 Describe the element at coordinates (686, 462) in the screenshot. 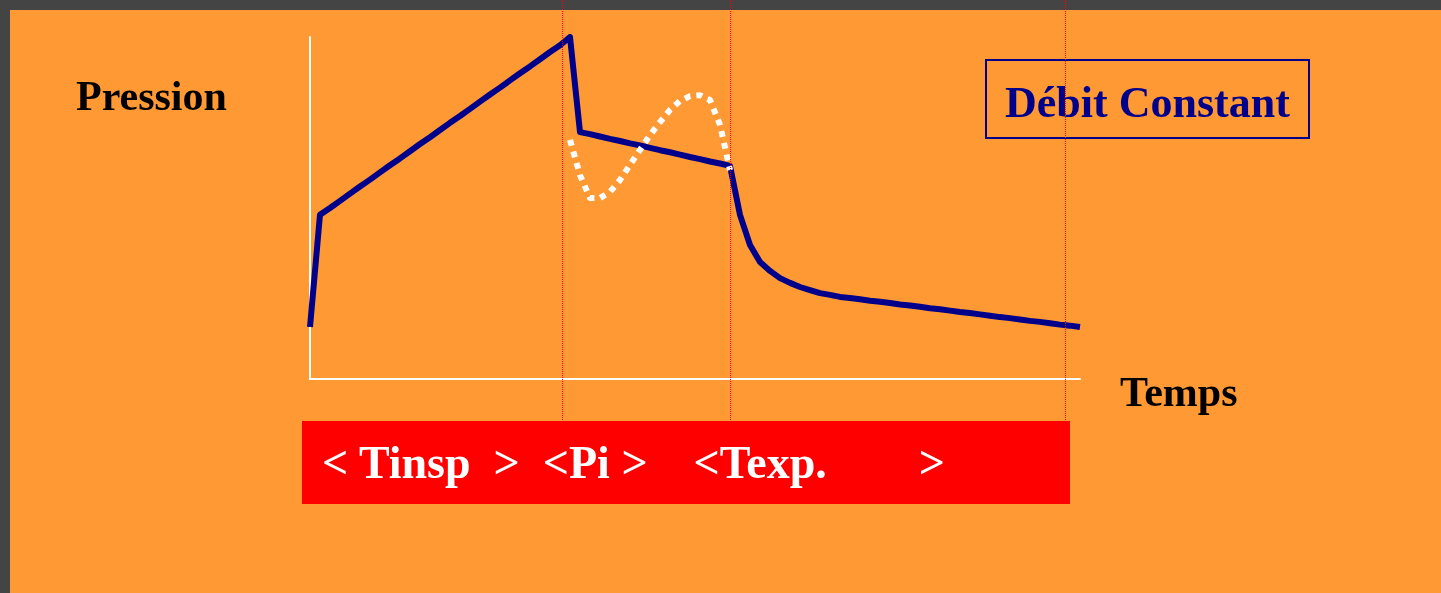

I see `text: < Tinsp > <Pi > <Texp. >` at that location.